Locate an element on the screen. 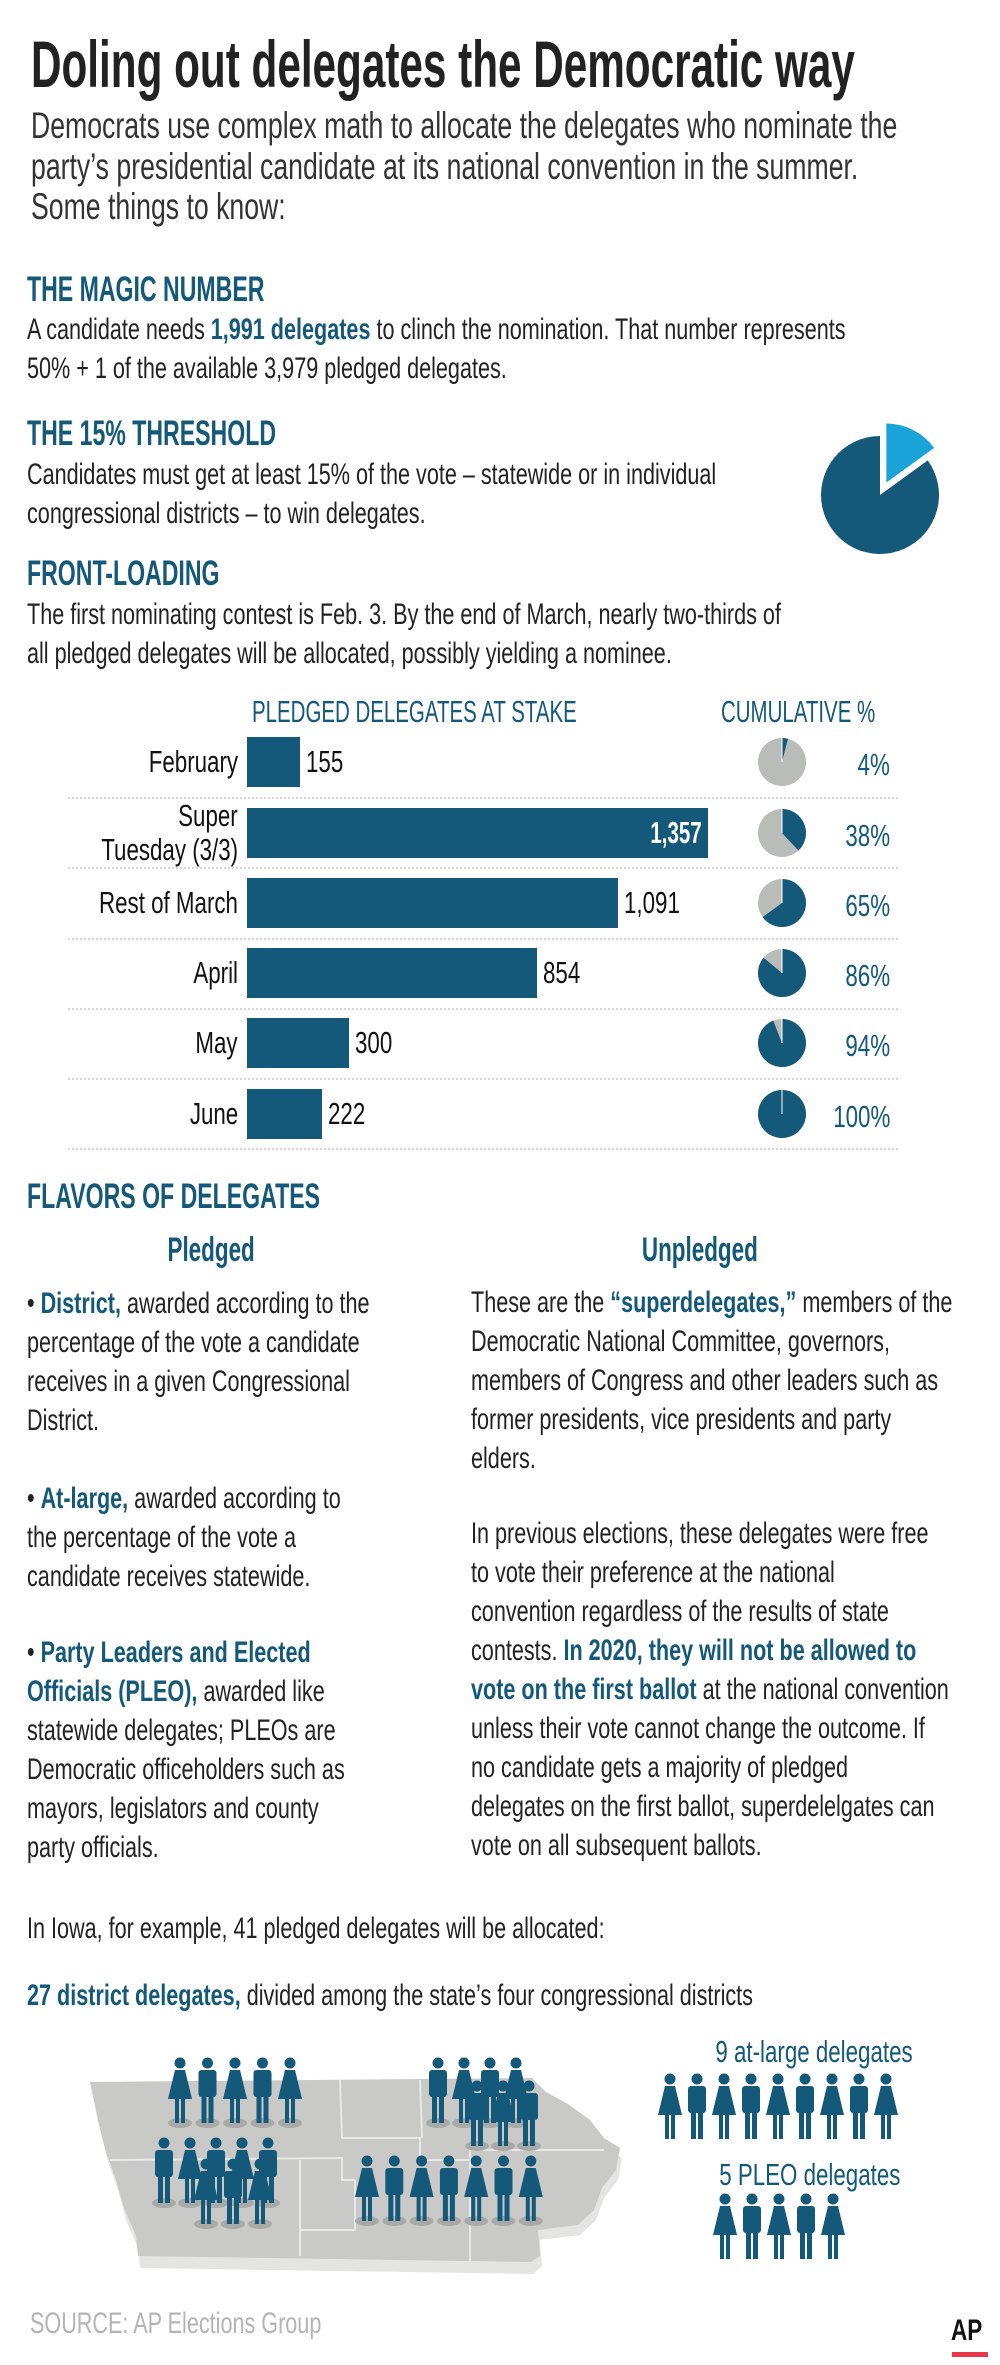  cumulative-percent-label: 38% is located at coordinates (859, 836).